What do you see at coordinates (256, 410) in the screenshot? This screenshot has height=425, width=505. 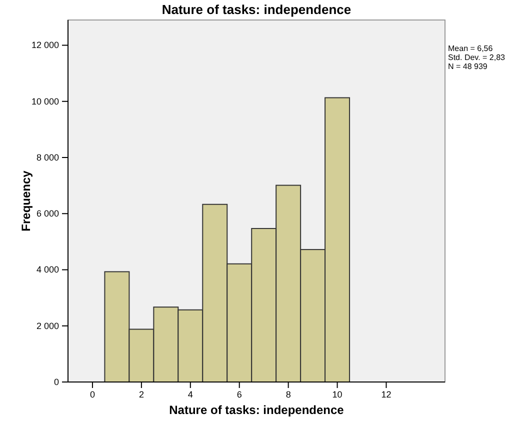 I see `x-axis-title: Nature of tasks: independence` at bounding box center [256, 410].